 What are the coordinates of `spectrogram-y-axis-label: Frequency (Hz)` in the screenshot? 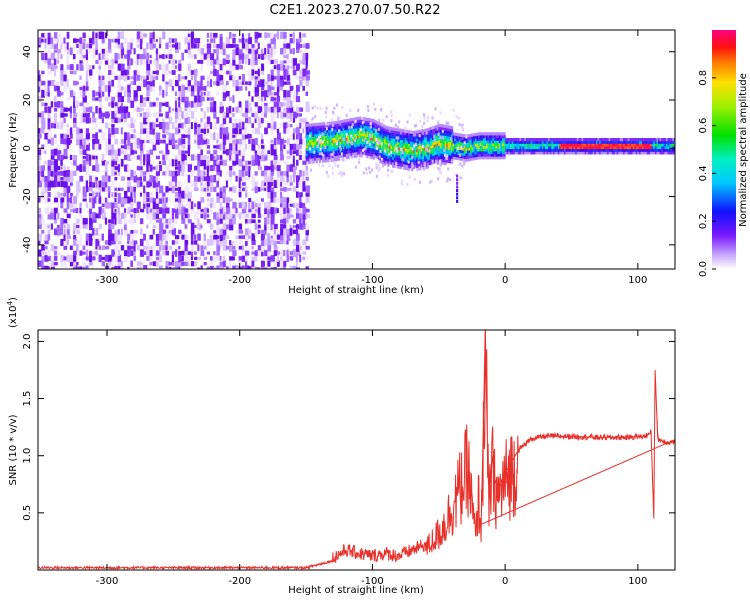 It's located at (13, 150).